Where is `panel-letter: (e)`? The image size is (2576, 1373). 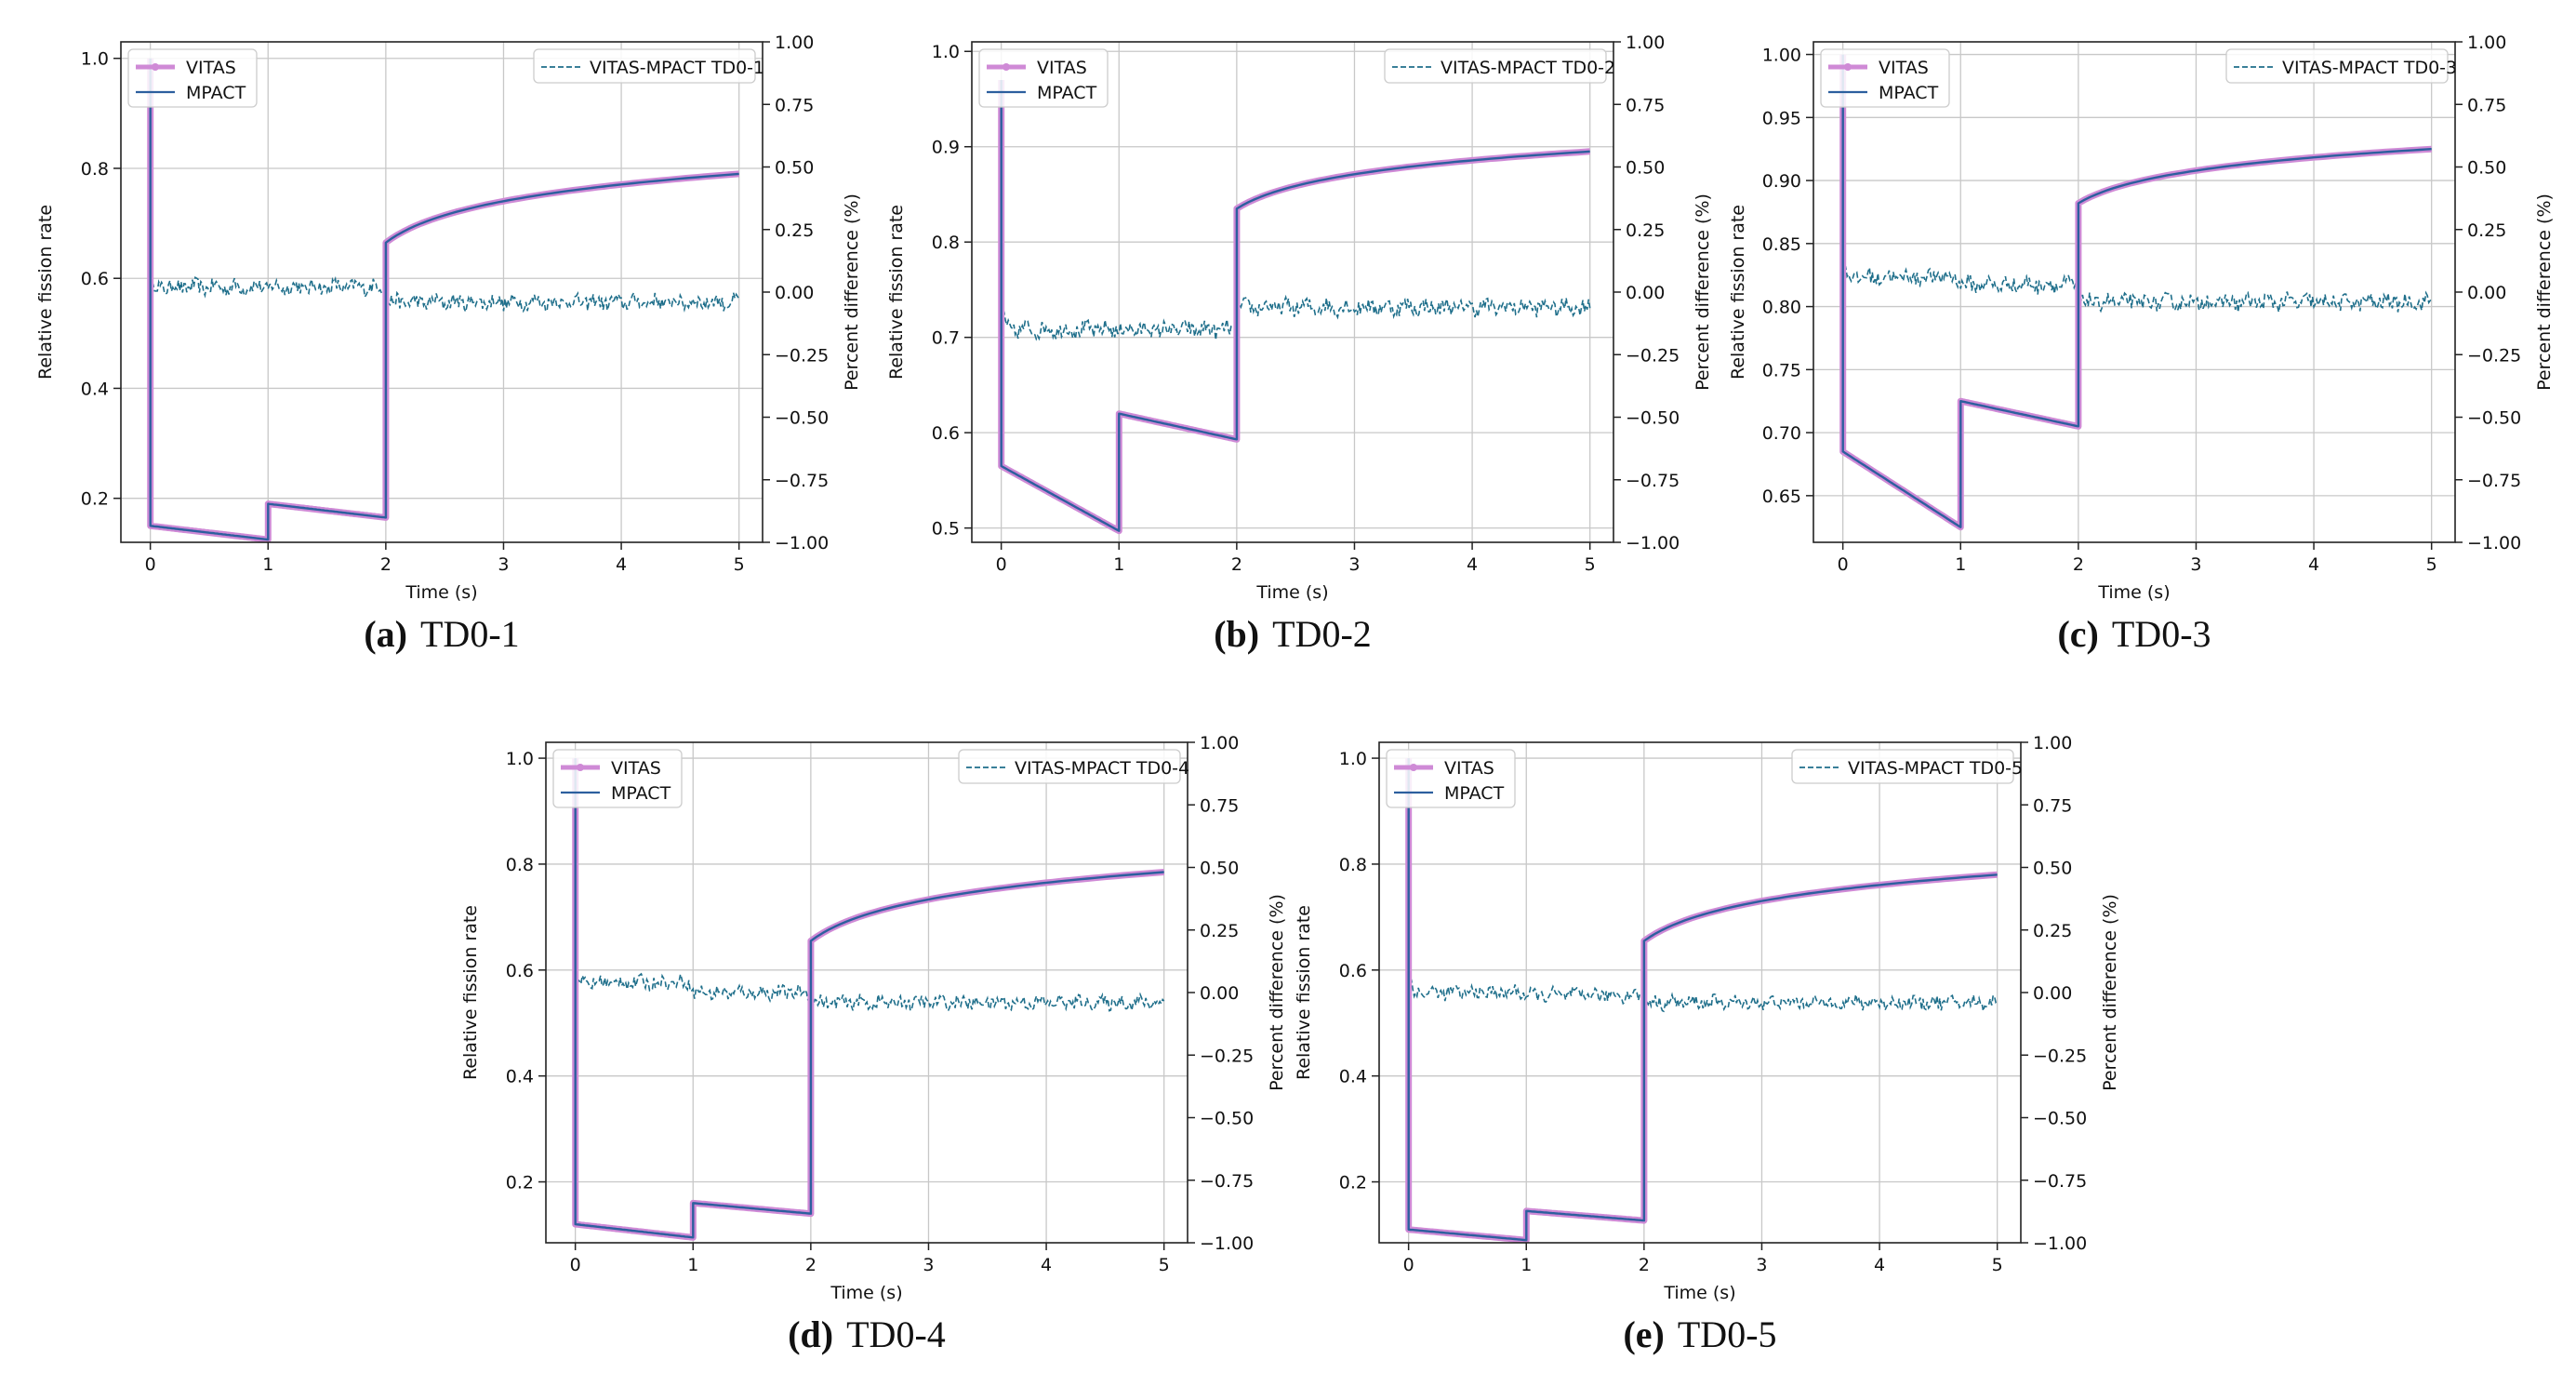
panel-letter: (e) is located at coordinates (1643, 1334).